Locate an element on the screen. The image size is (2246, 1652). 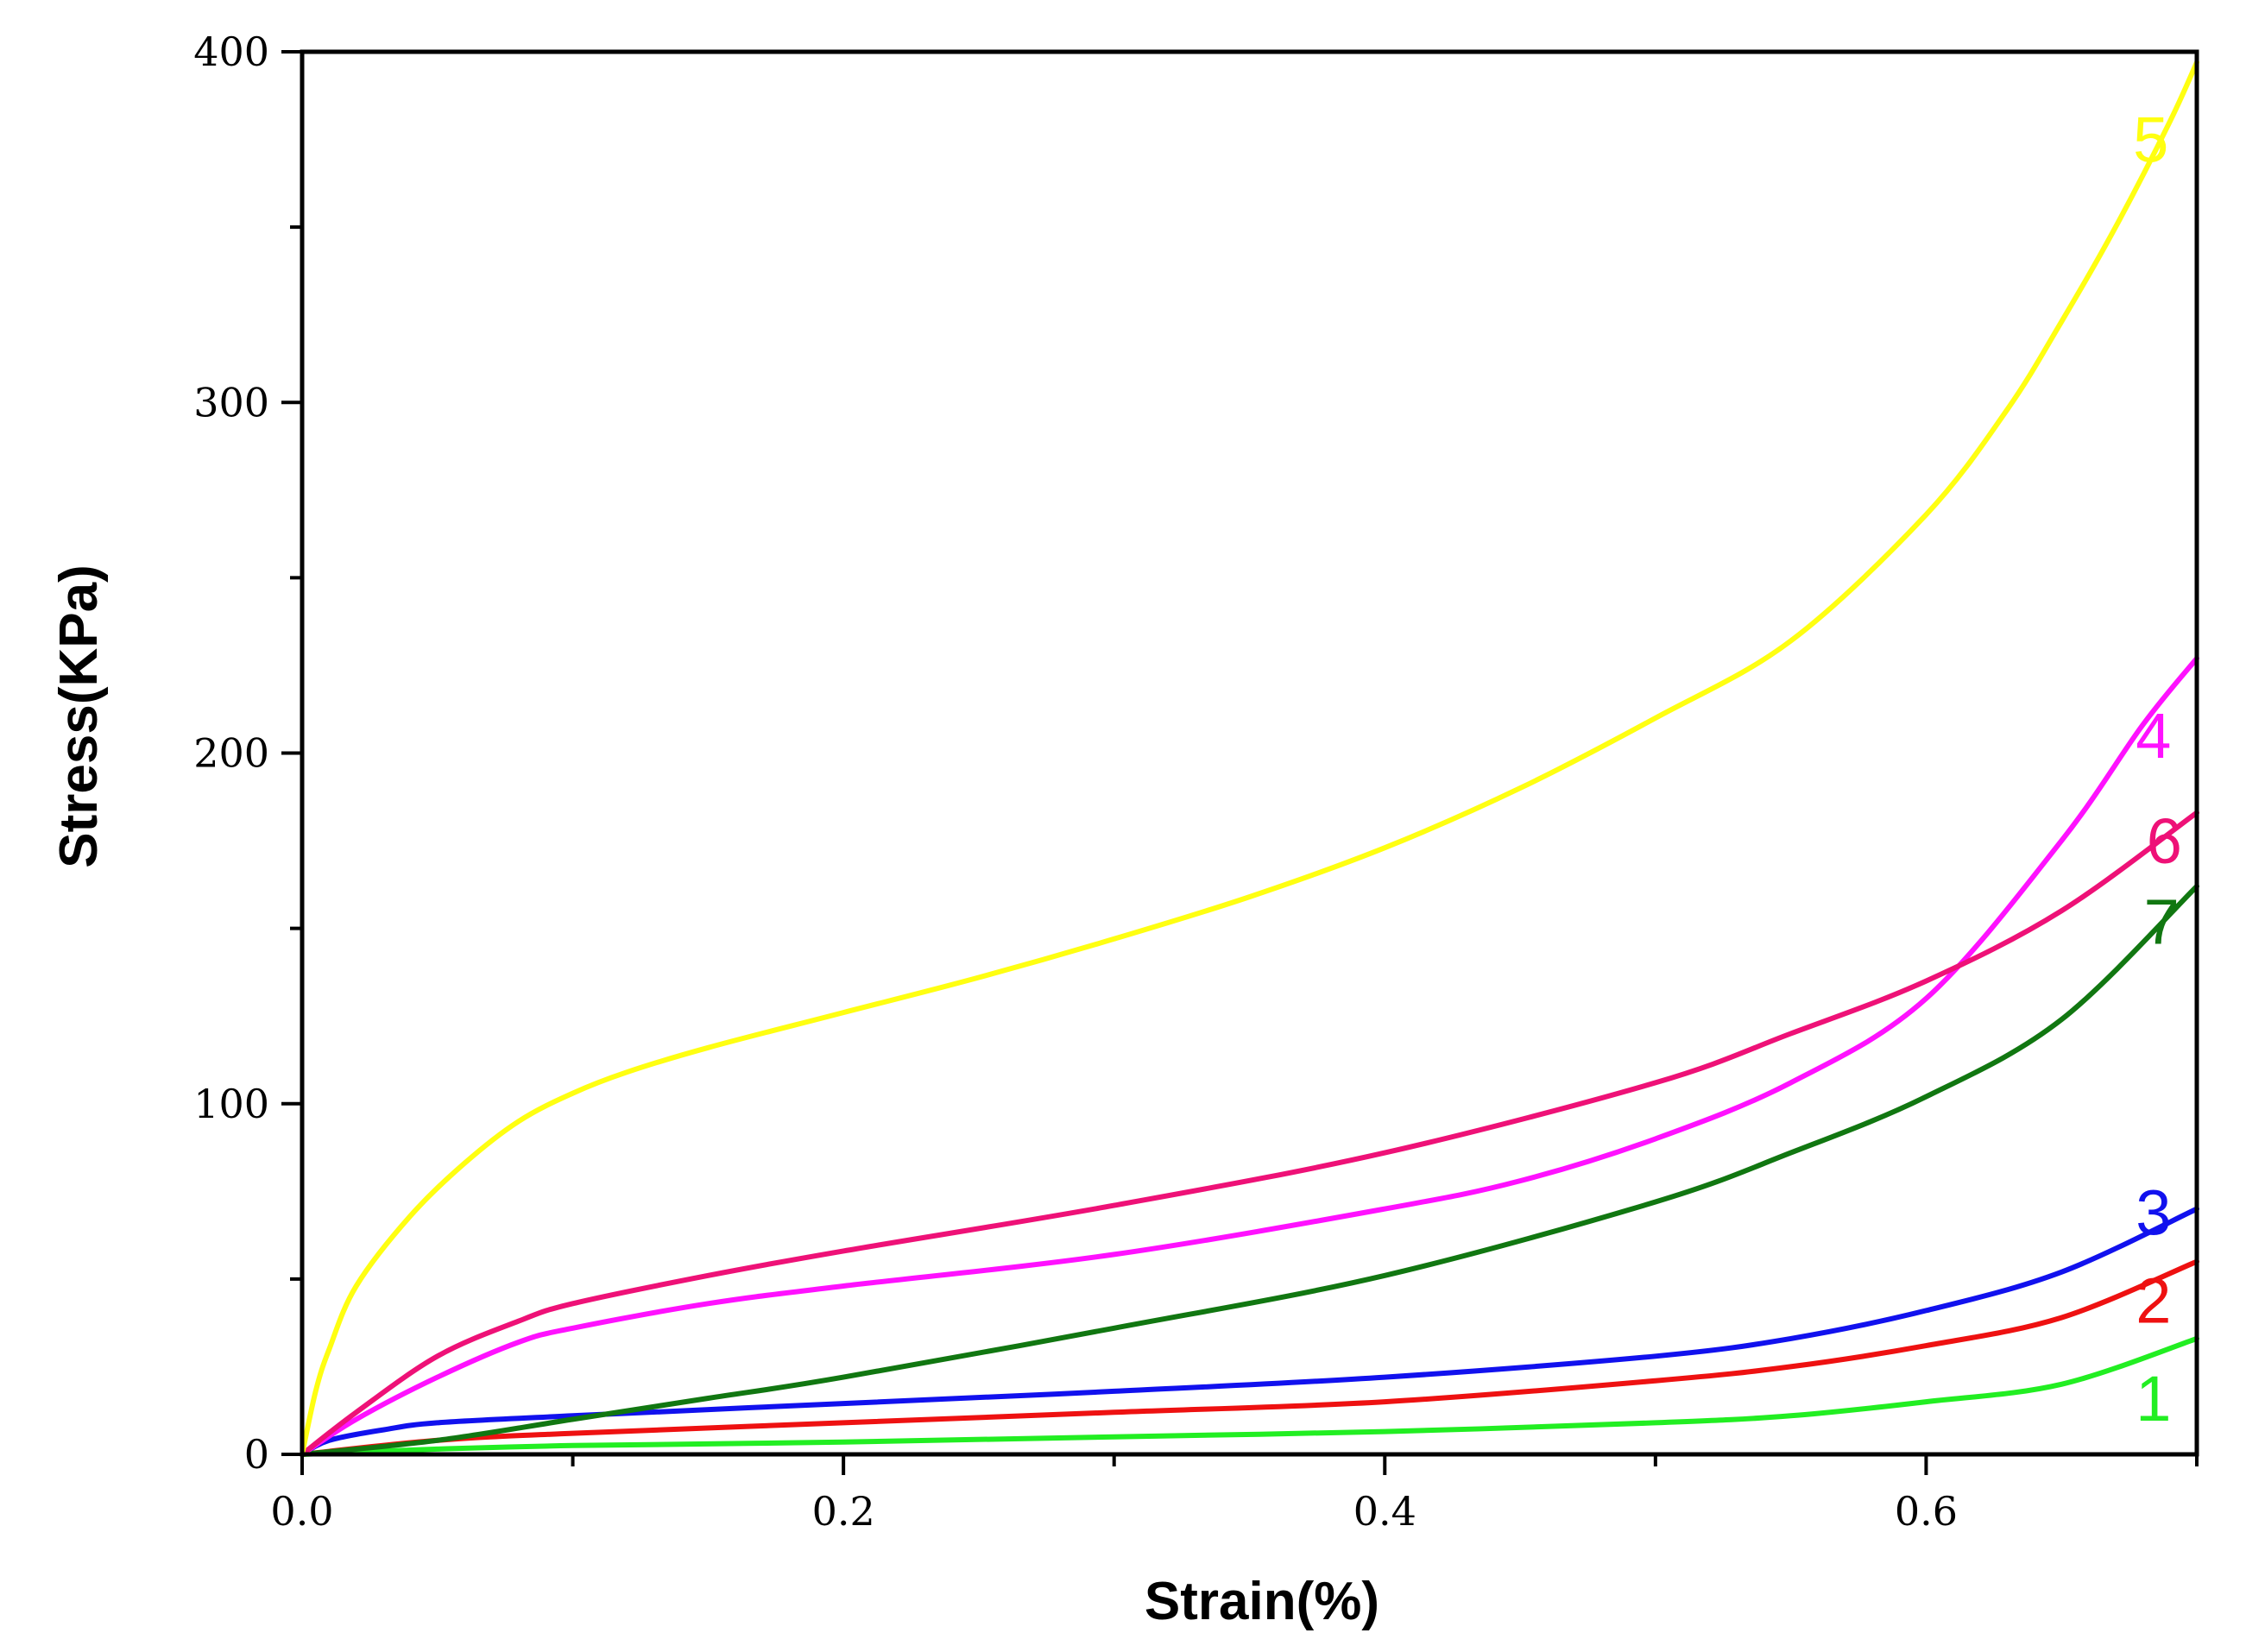
x-tick-label-2: 0.4 is located at coordinates (1384, 1511).